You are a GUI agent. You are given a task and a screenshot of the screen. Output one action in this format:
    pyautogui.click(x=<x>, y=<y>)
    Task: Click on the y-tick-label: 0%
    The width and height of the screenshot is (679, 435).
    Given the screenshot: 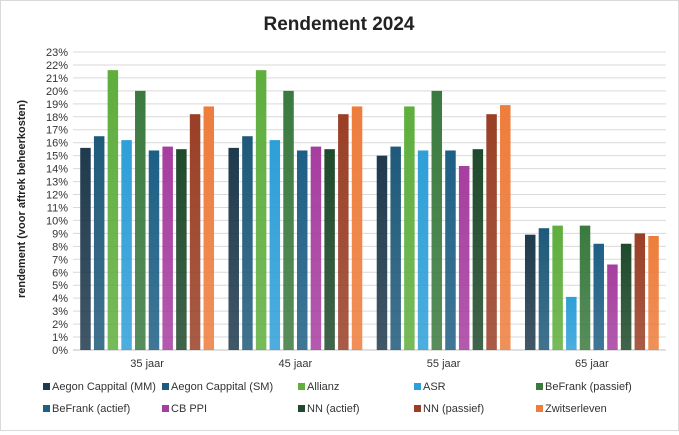 What is the action you would take?
    pyautogui.click(x=60, y=351)
    